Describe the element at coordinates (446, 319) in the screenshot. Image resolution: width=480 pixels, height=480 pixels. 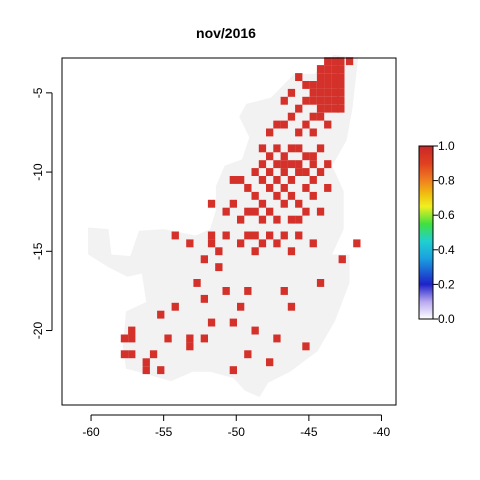
I see `legend-tick-label-0: 0.0` at that location.